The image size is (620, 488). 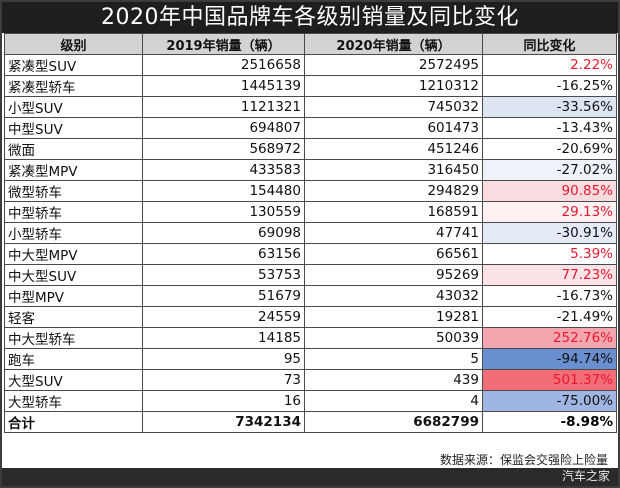 I want to click on table-row: 中型SUV 694807 601473 -13.43%, so click(x=310, y=128).